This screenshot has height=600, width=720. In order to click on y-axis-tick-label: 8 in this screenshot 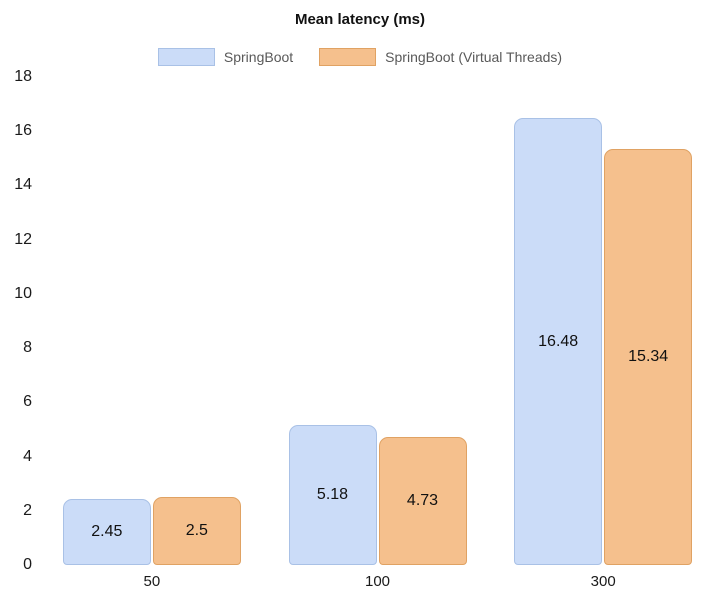, I will do `click(27, 348)`.